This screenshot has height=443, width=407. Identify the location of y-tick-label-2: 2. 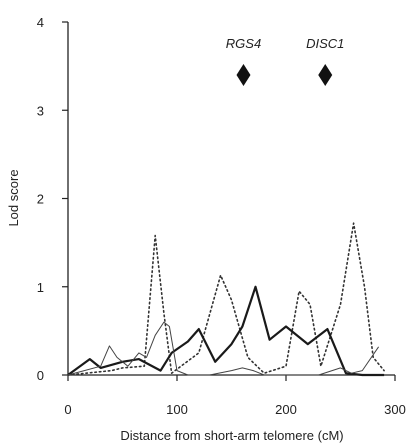
(40, 199).